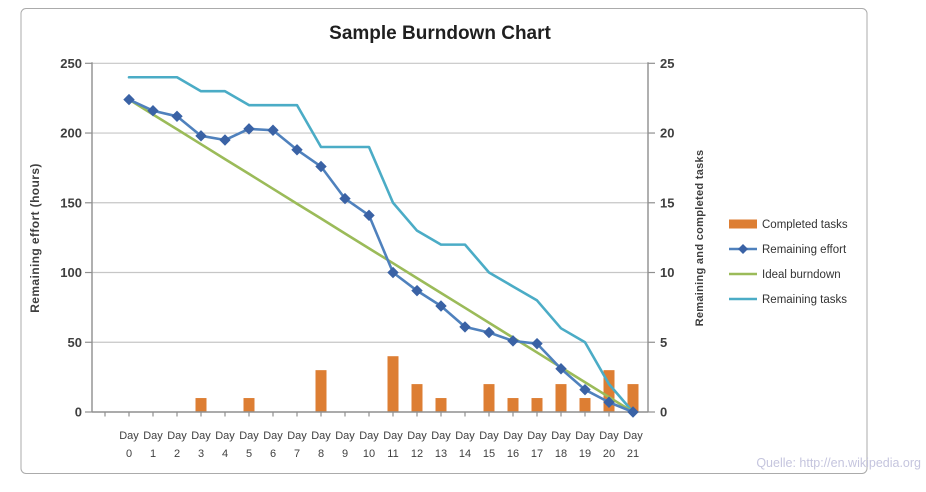 This screenshot has height=492, width=926. What do you see at coordinates (440, 33) in the screenshot?
I see `chart-title: Sample Burndown Chart` at bounding box center [440, 33].